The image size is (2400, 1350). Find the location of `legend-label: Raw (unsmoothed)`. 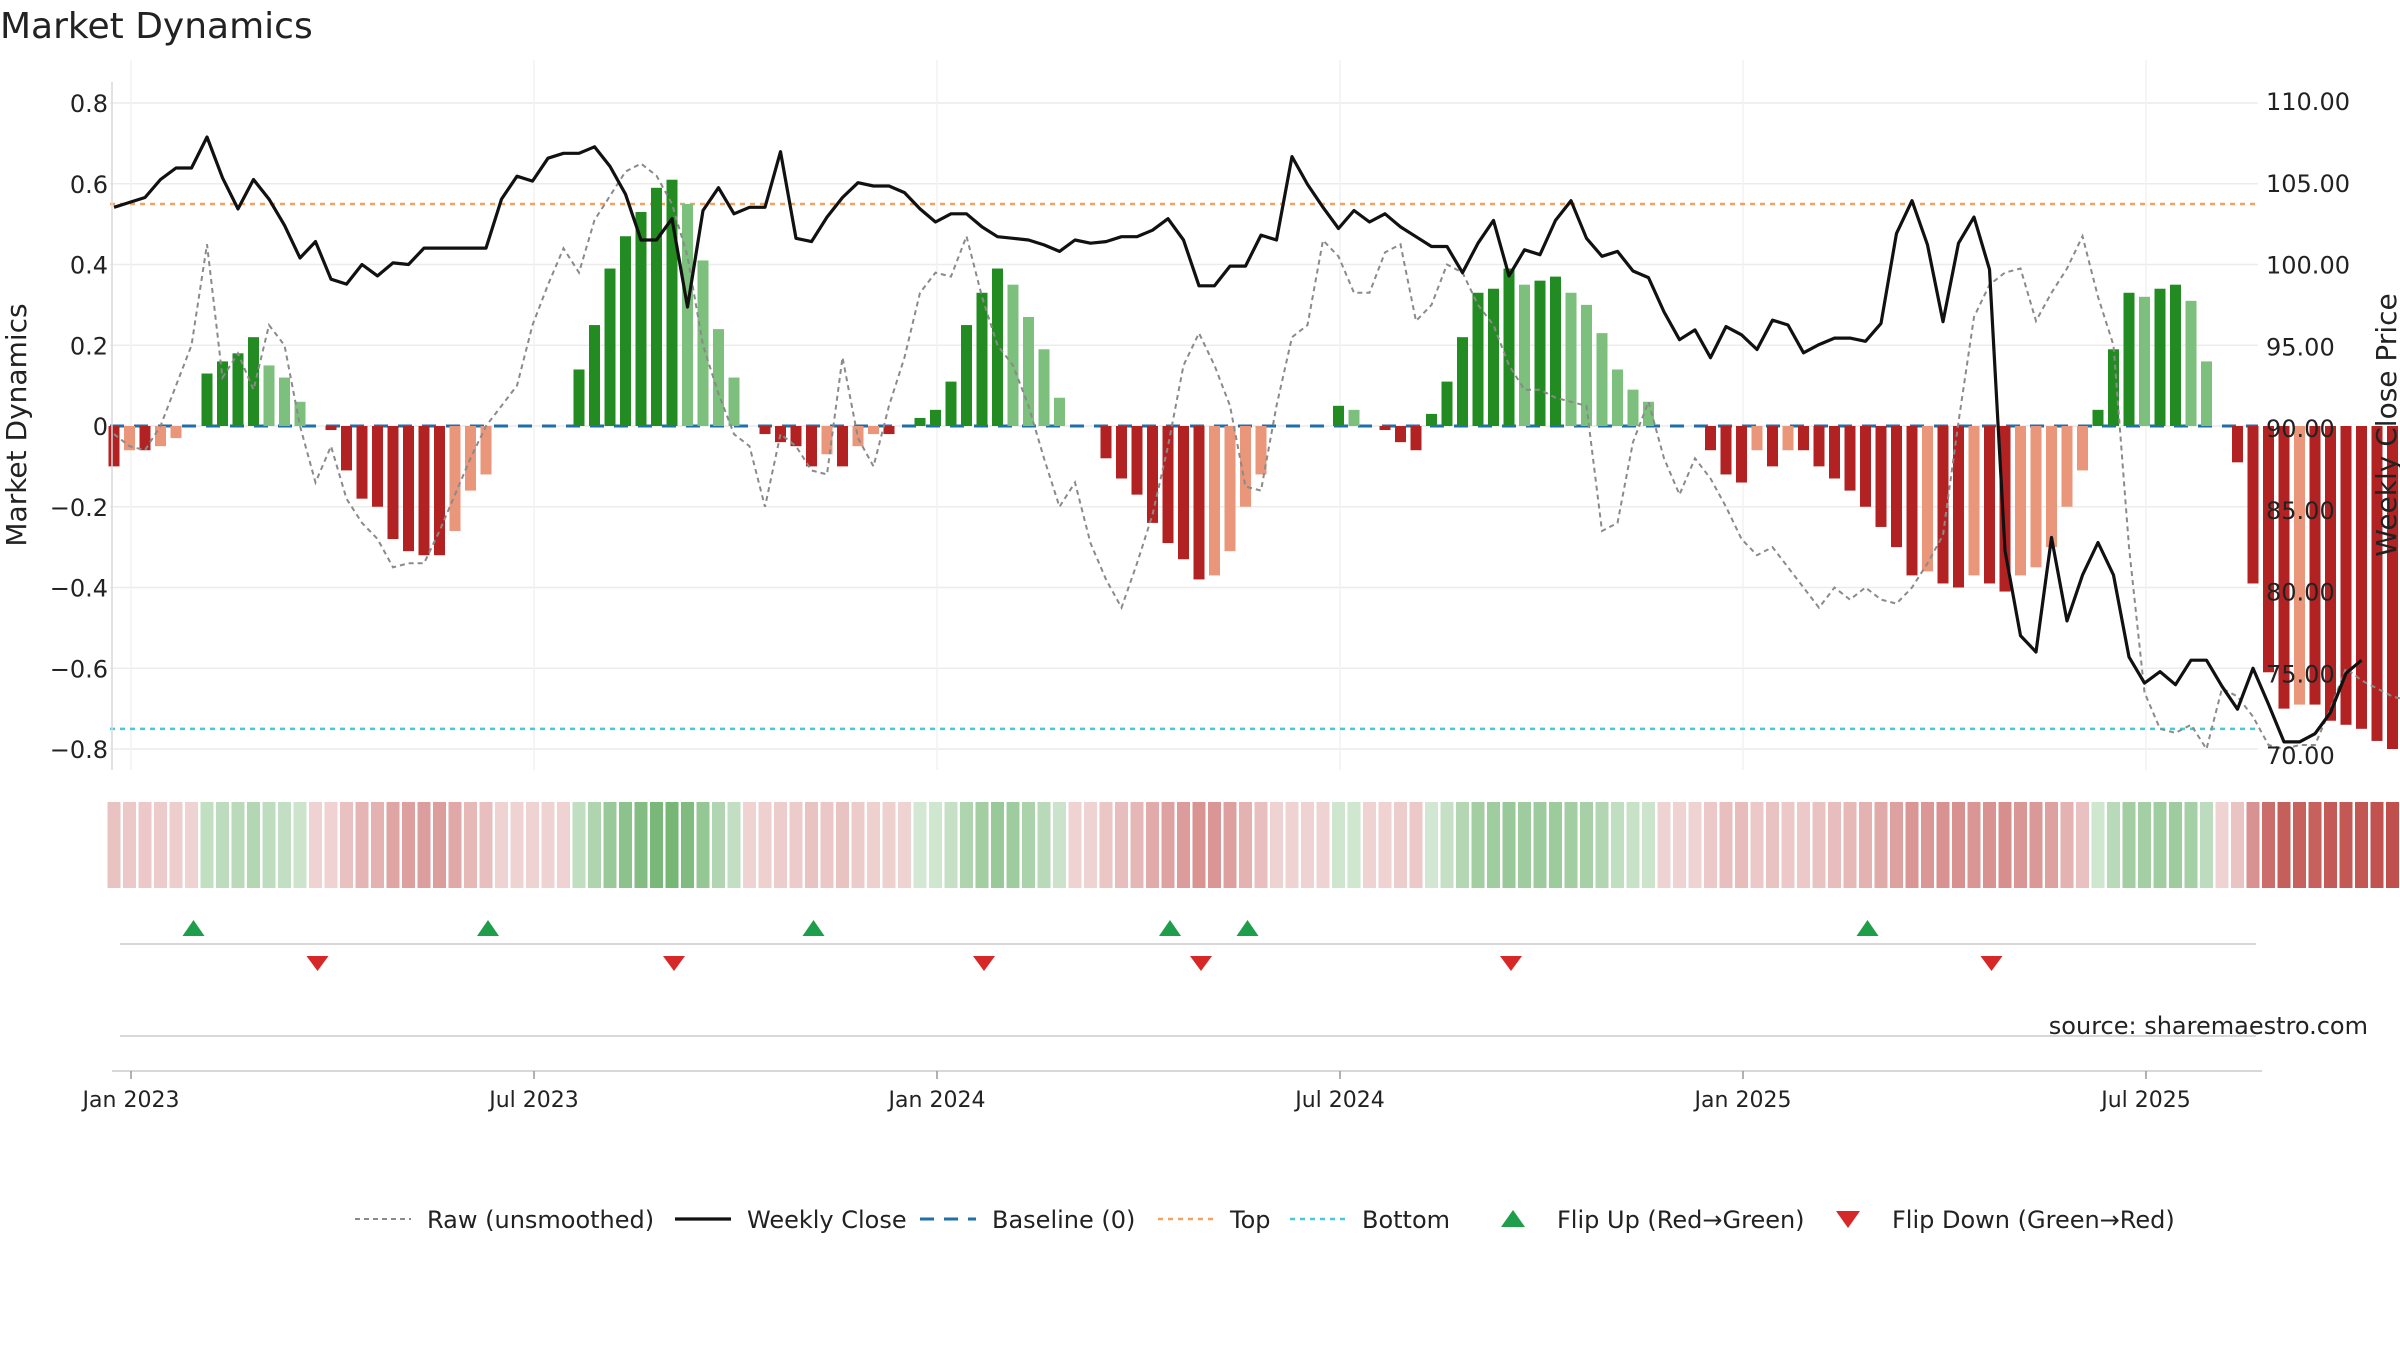

legend-label: Raw (unsmoothed) is located at coordinates (540, 1220).